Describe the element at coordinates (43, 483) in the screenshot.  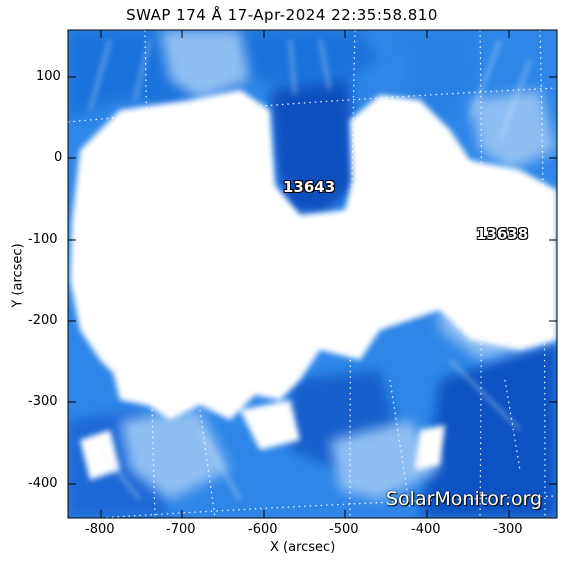
I see `y-tick-label: -400` at that location.